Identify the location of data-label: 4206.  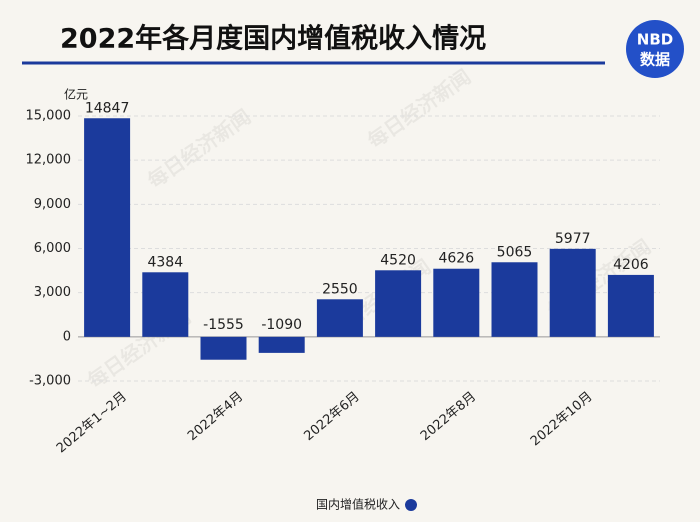
(631, 265).